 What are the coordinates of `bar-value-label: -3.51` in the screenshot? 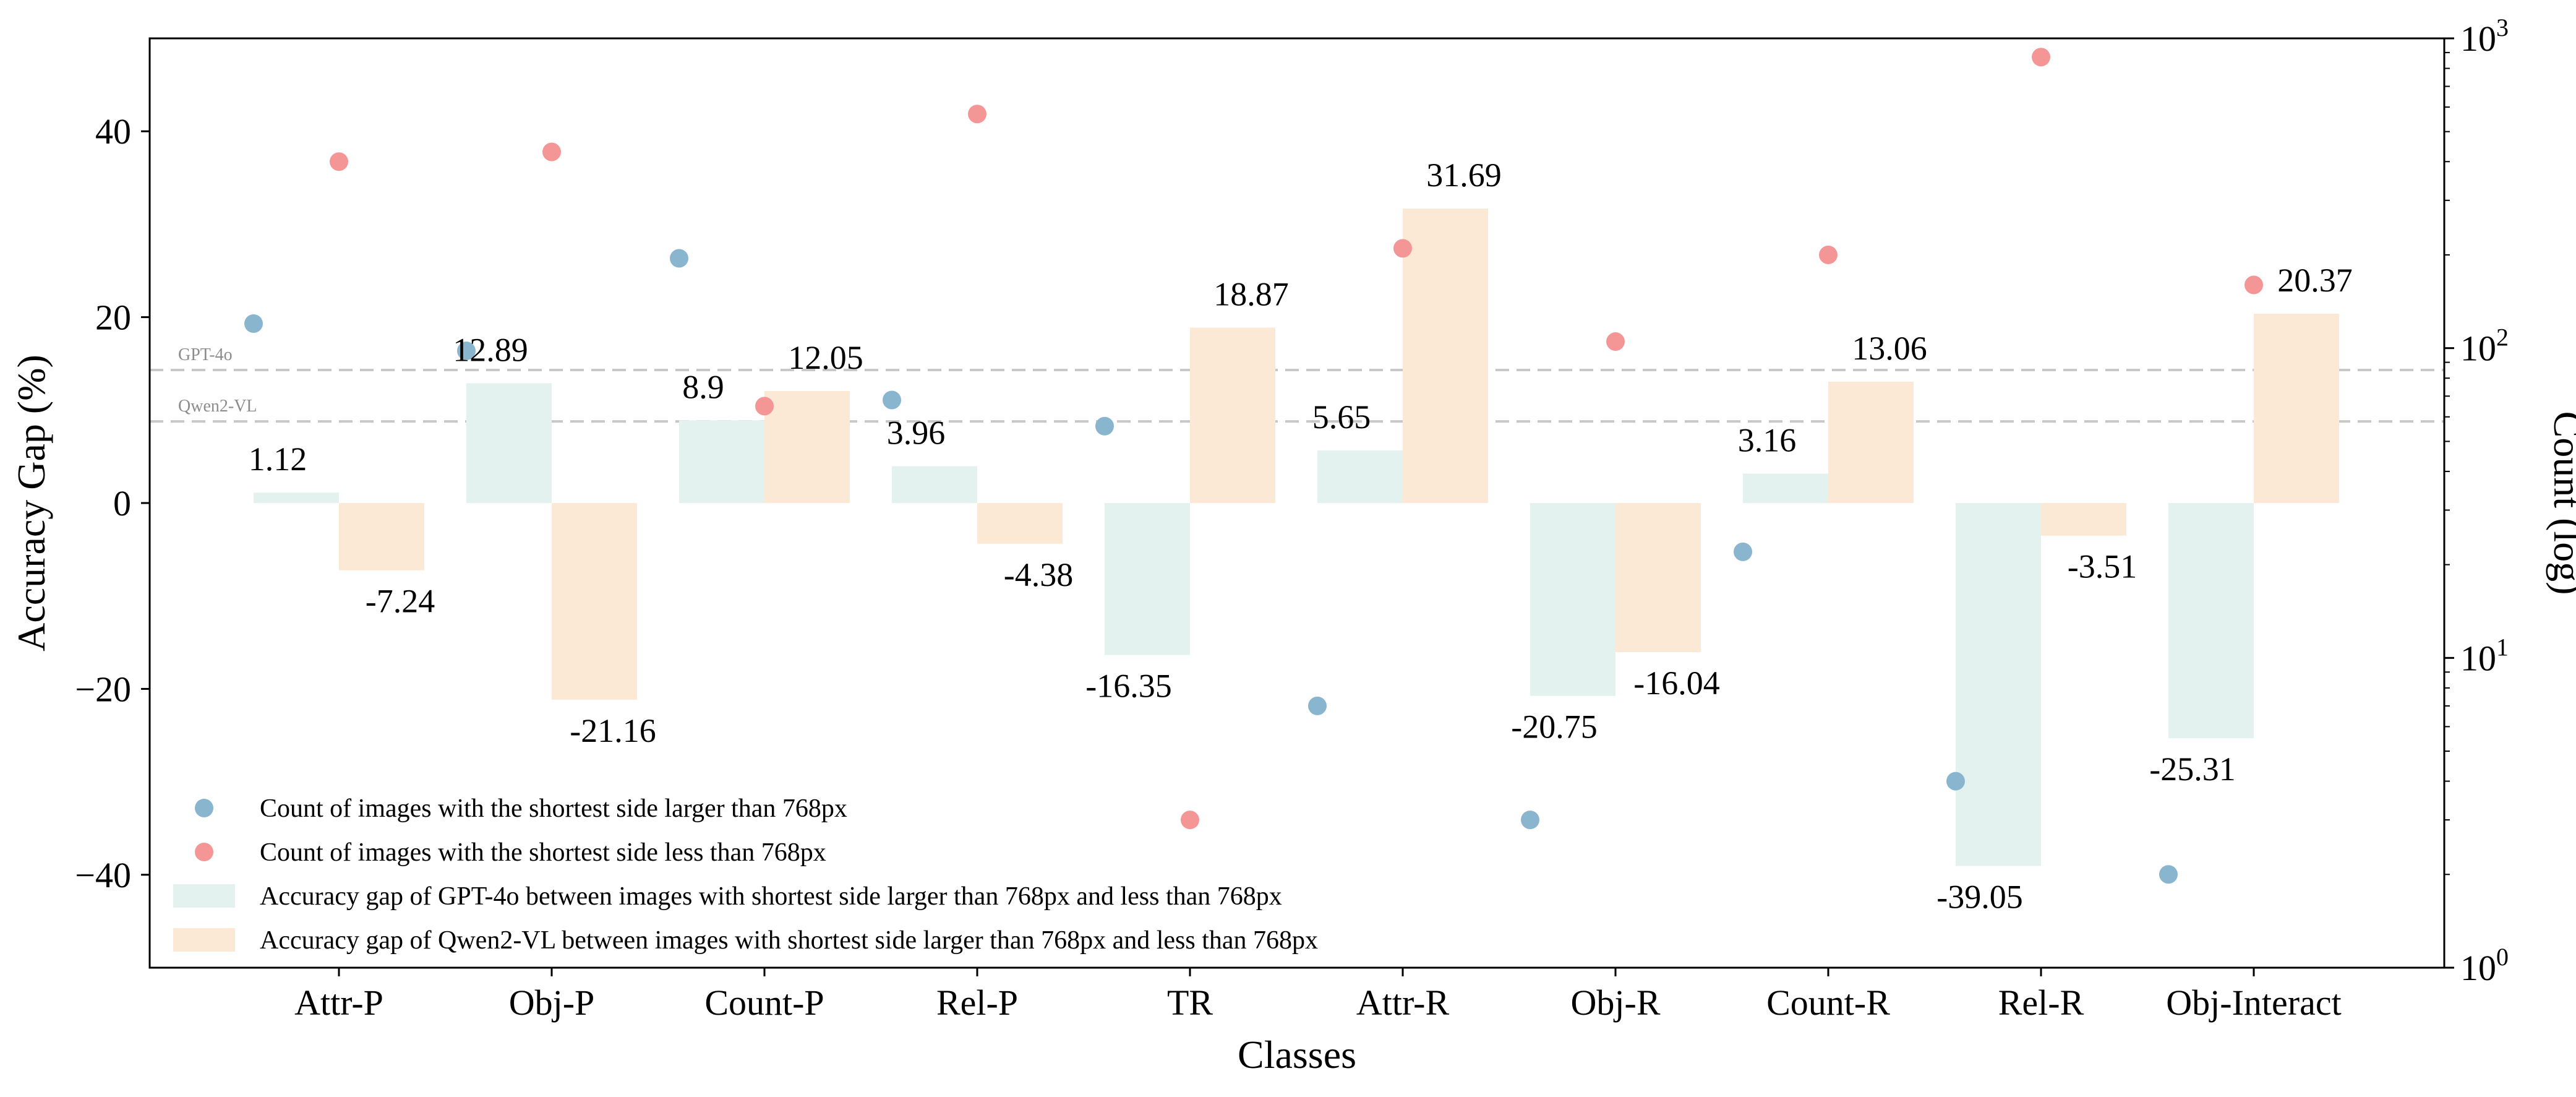 It's located at (2102, 566).